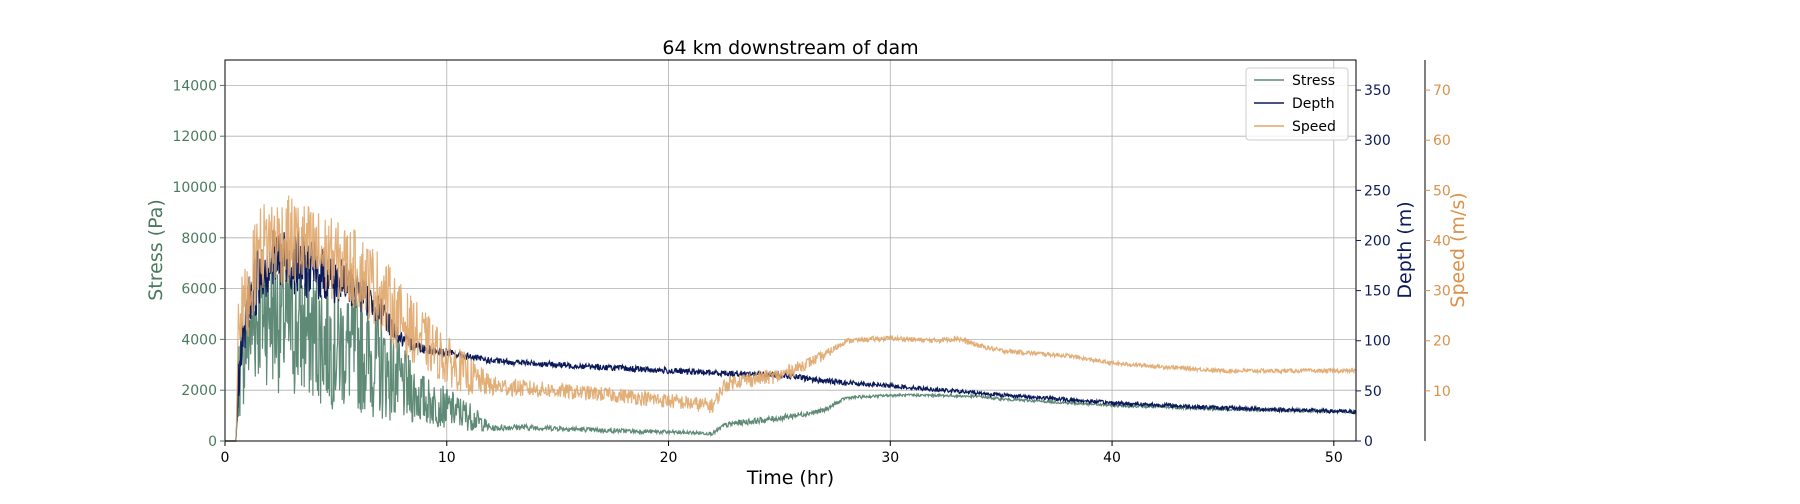  I want to click on speed-tick-label: 10, so click(1442, 392).